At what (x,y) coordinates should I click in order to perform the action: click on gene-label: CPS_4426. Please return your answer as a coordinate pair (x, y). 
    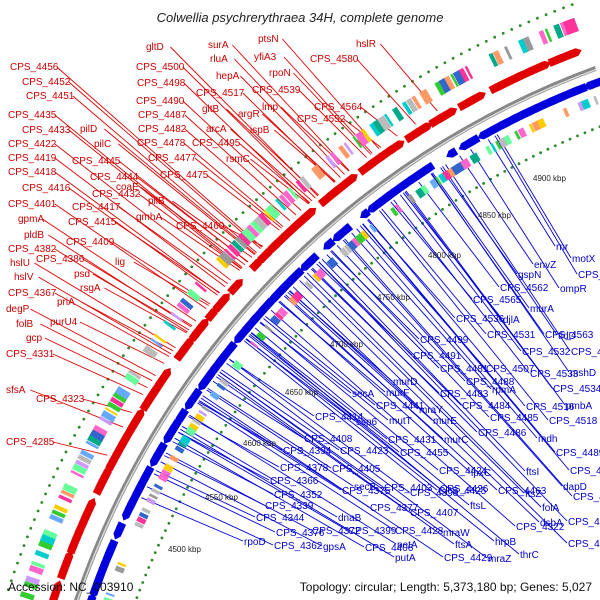
    Looking at the image, I should click on (464, 489).